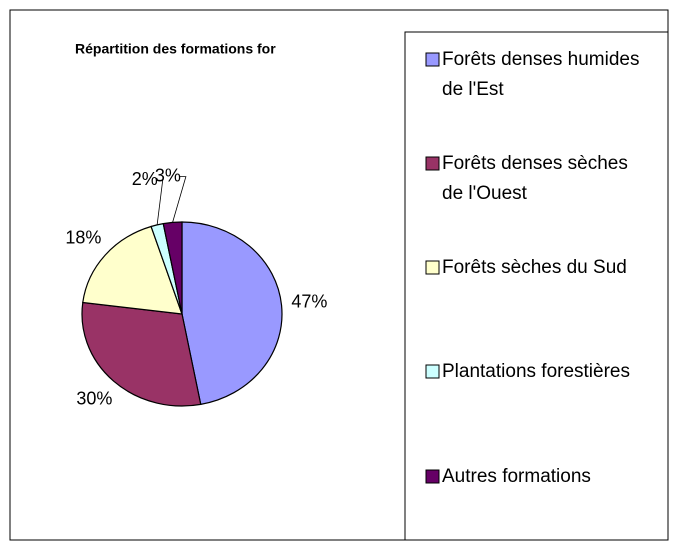 Image resolution: width=681 pixels, height=544 pixels. I want to click on legend-line: Forêts sèches du Sud, so click(534, 267).